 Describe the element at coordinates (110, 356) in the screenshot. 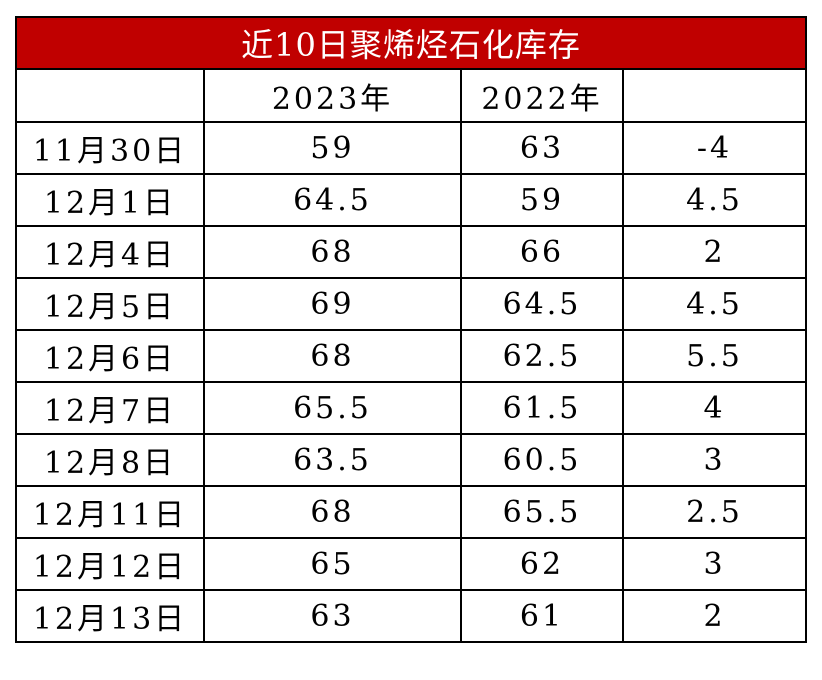

I see `date-cell: 12月6日` at that location.